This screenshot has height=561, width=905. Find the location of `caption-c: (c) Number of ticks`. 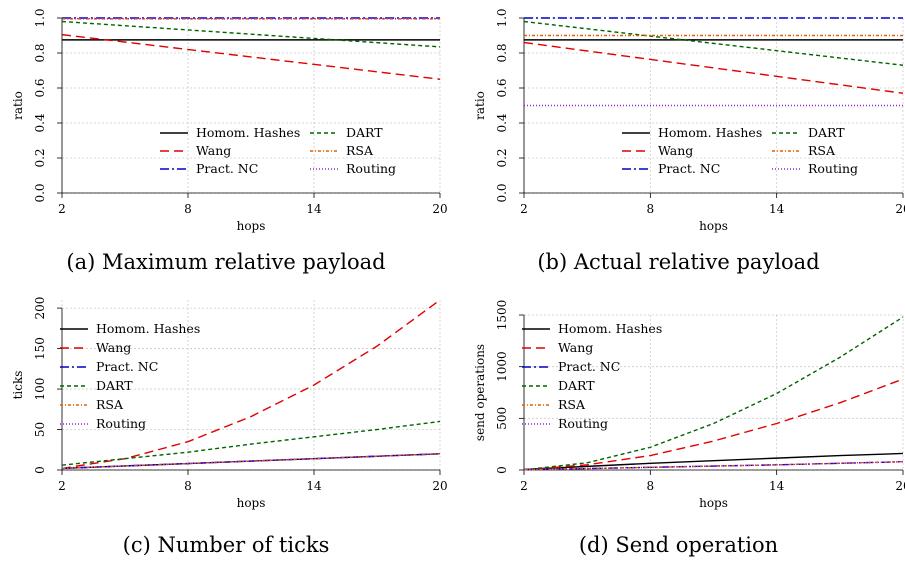

caption-c: (c) Number of ticks is located at coordinates (226, 545).